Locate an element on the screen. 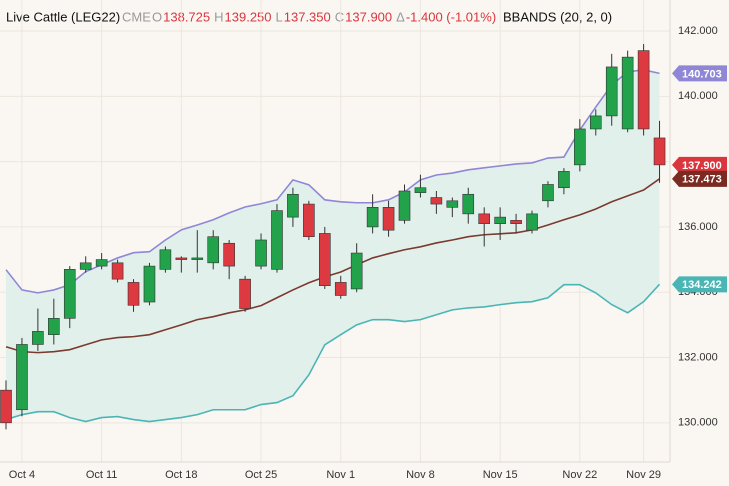 The image size is (729, 486). ohlc-key: C is located at coordinates (339, 16).